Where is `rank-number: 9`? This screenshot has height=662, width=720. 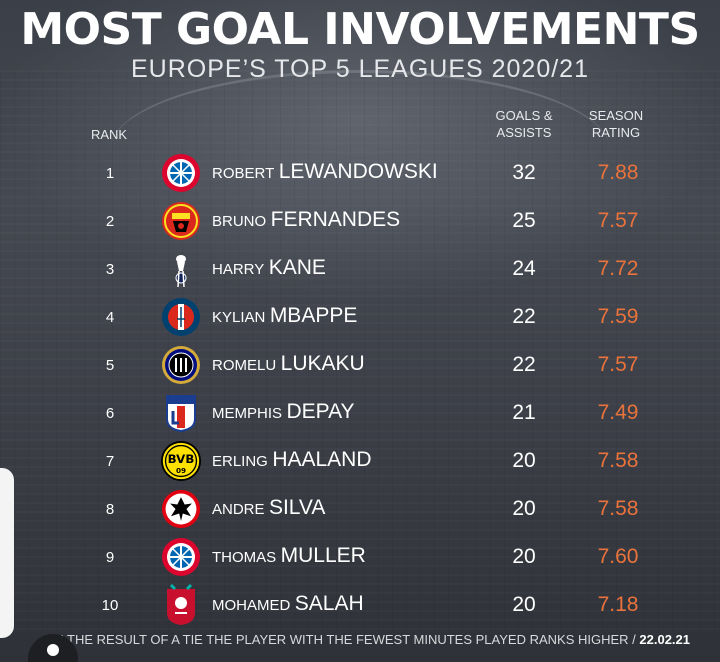
rank-number: 9 is located at coordinates (110, 557).